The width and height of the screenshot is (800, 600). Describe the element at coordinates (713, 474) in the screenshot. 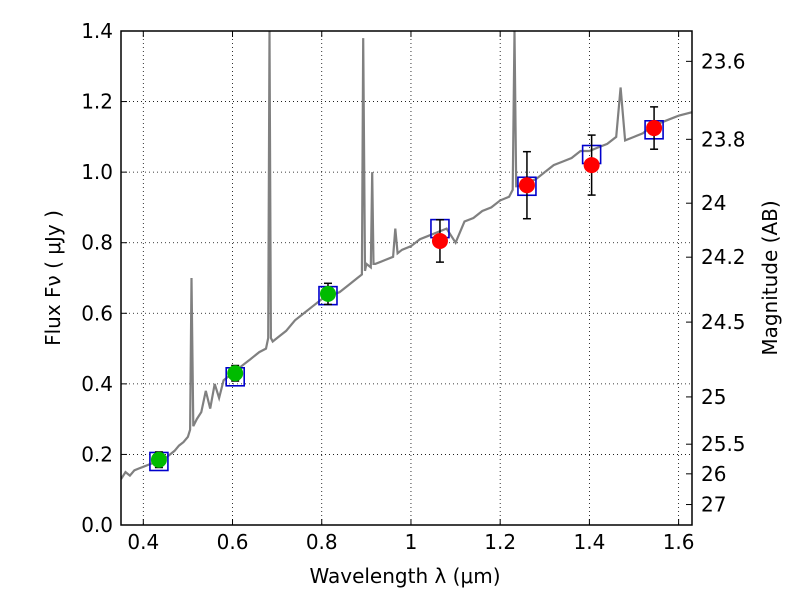

I see `right-tick-label: 26` at that location.